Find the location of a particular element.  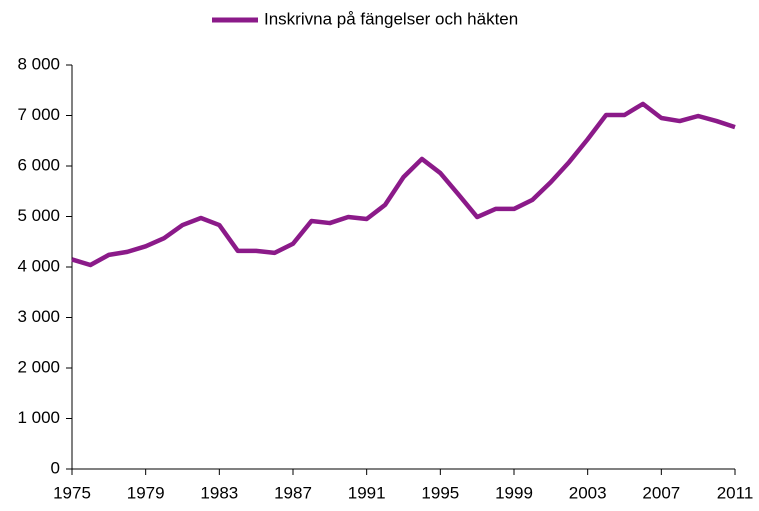

y-tick-label: 1 000 is located at coordinates (38, 417).